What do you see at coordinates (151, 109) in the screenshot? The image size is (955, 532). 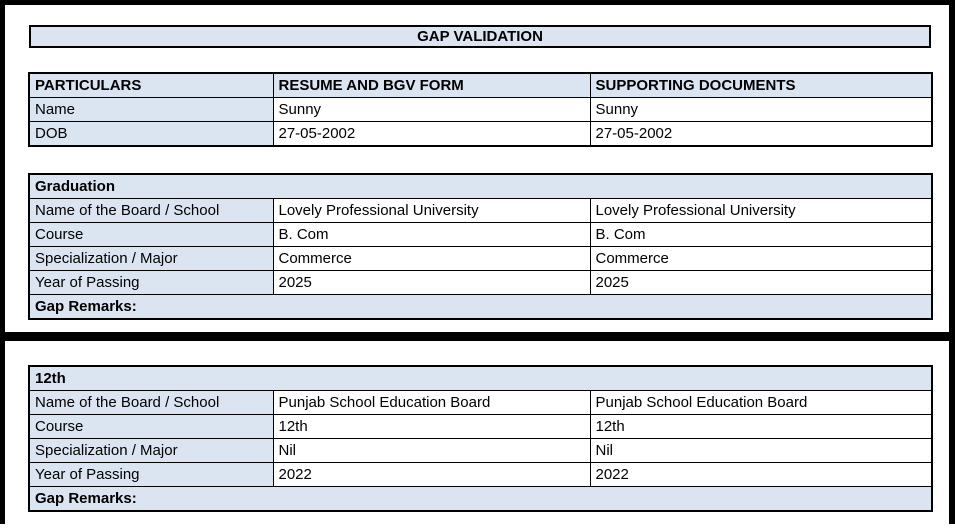 I see `label-cell-name: Name` at bounding box center [151, 109].